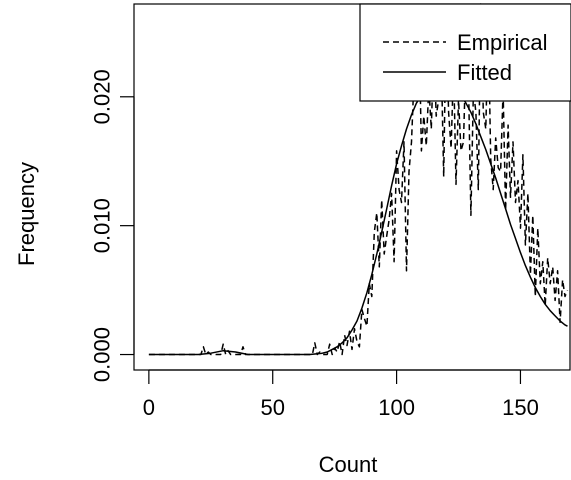 This screenshot has width=571, height=480. What do you see at coordinates (102, 354) in the screenshot?
I see `y-tick-label: 0.000` at bounding box center [102, 354].